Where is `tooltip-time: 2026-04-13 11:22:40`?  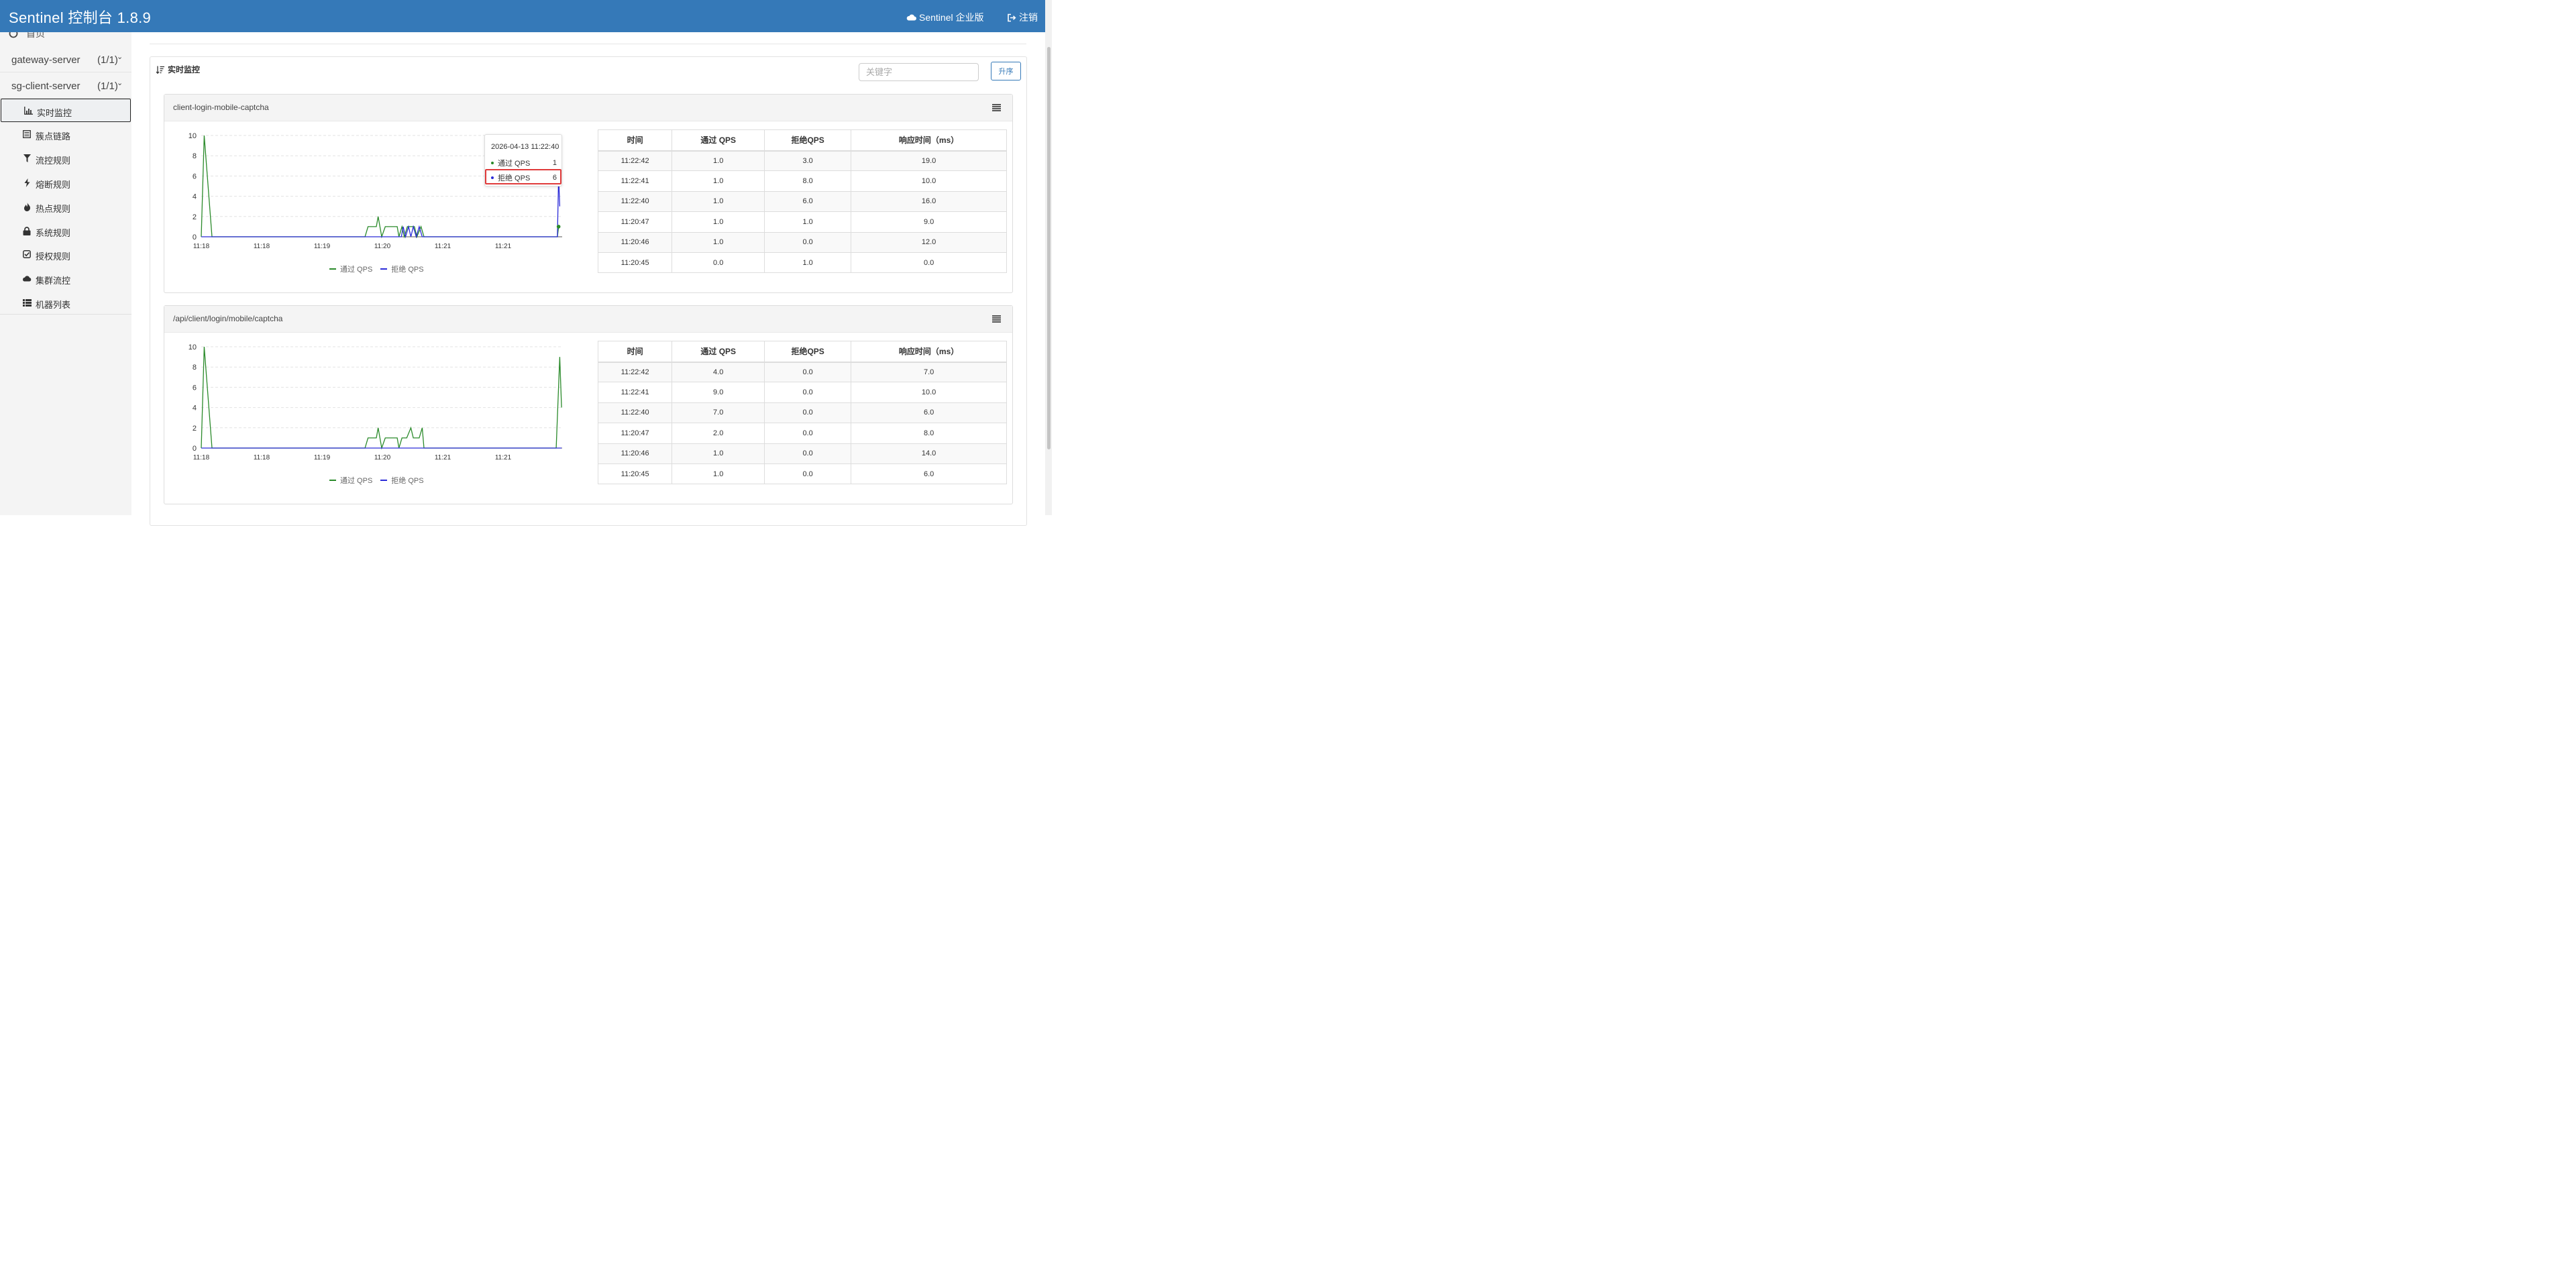
tooltip-time: 2026-04-13 11:22:40 is located at coordinates (525, 147).